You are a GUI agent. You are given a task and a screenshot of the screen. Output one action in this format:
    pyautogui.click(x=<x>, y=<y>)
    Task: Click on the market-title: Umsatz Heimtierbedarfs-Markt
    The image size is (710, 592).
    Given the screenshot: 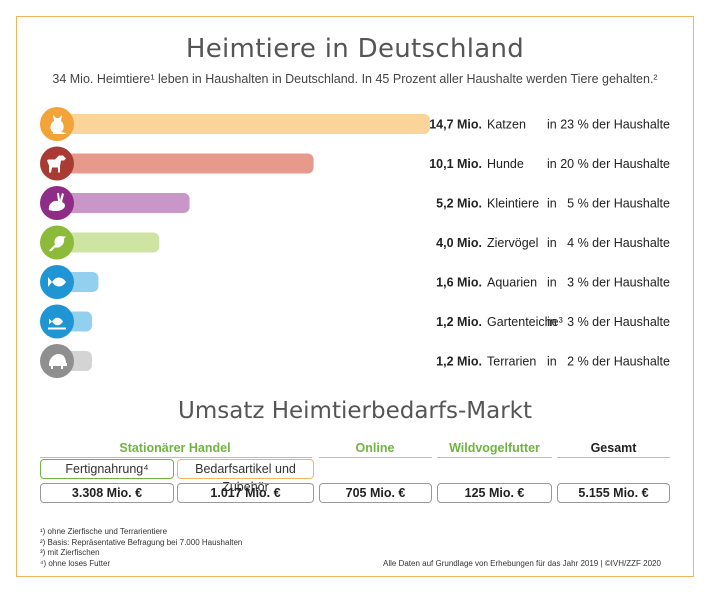 What is the action you would take?
    pyautogui.click(x=355, y=411)
    